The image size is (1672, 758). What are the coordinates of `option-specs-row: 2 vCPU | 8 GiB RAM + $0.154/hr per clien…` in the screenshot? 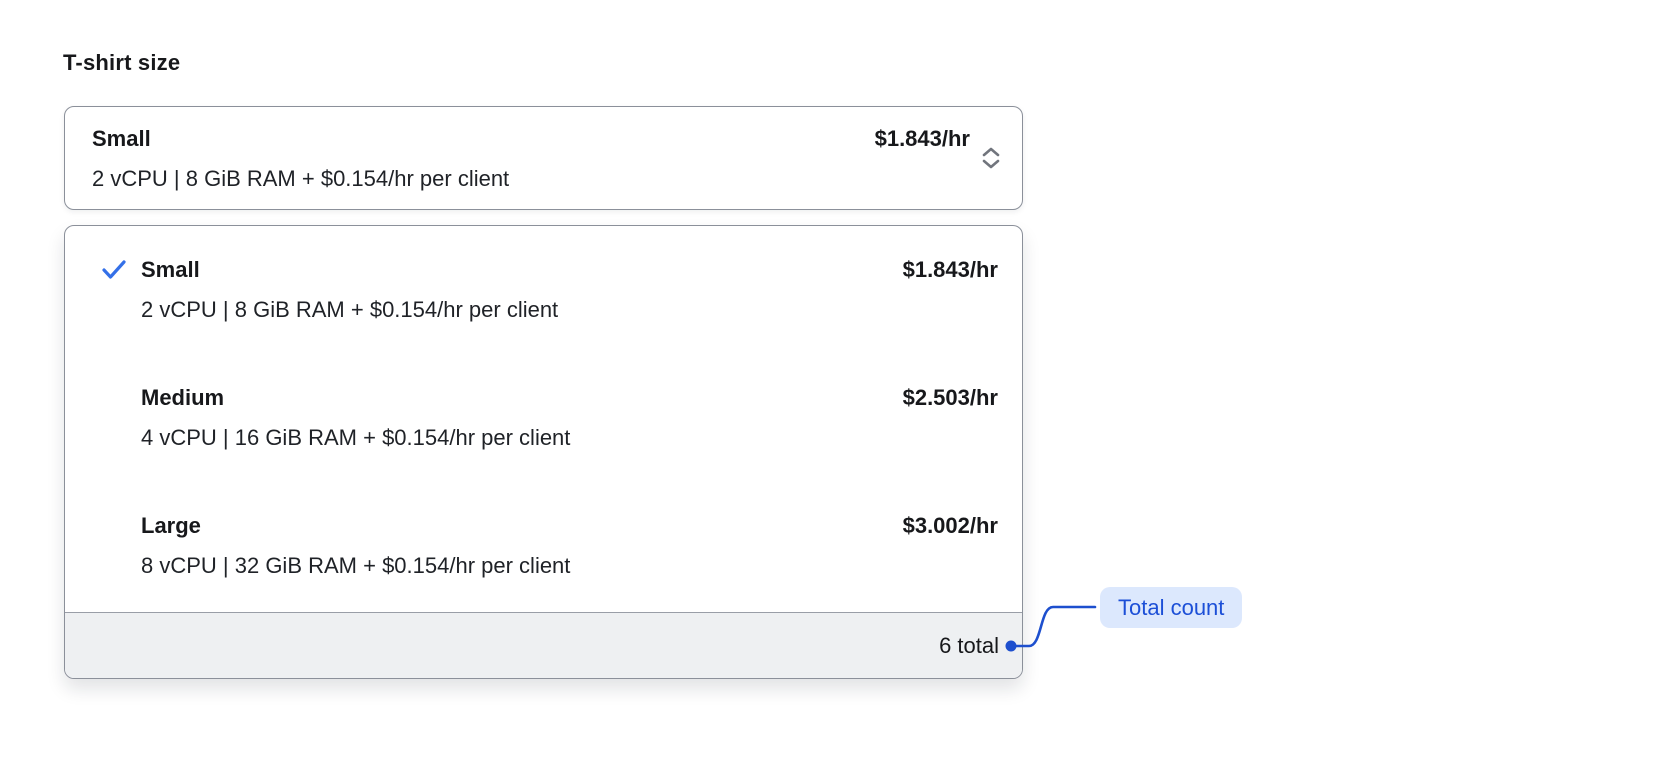 It's located at (549, 310).